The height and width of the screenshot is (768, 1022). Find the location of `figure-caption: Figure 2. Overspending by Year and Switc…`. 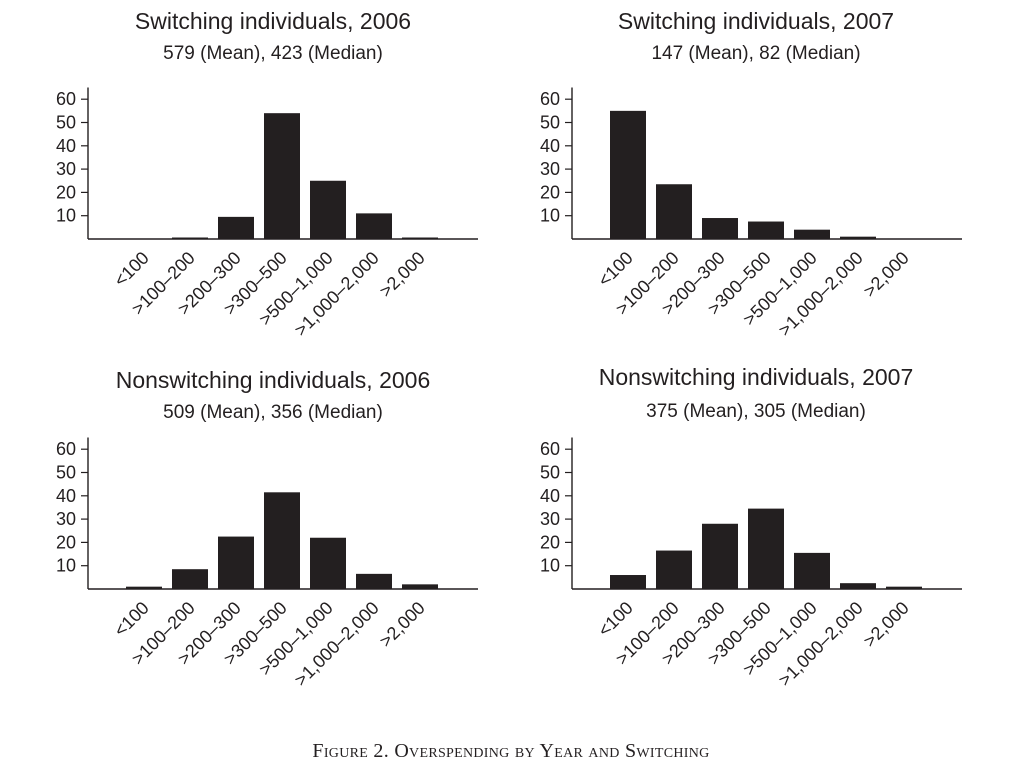

figure-caption: Figure 2. Overspending by Year and Switc… is located at coordinates (511, 751).